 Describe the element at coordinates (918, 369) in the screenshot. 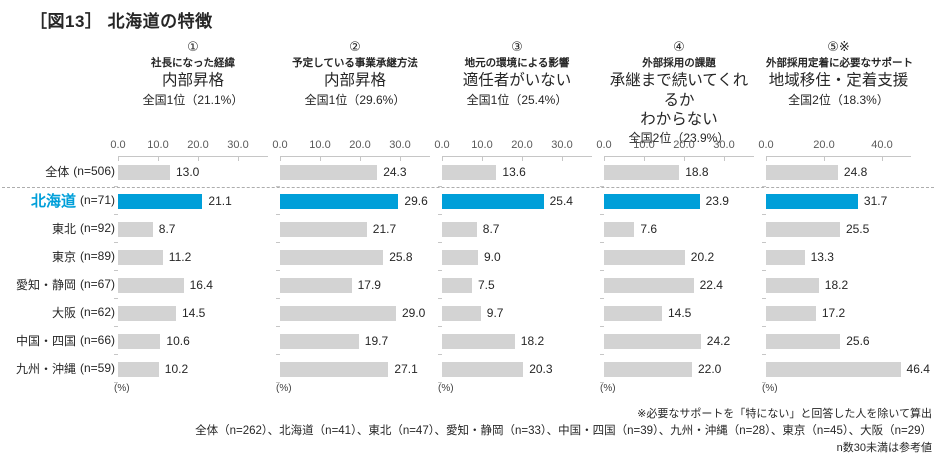

I see `bar-value-label: 46.4` at that location.